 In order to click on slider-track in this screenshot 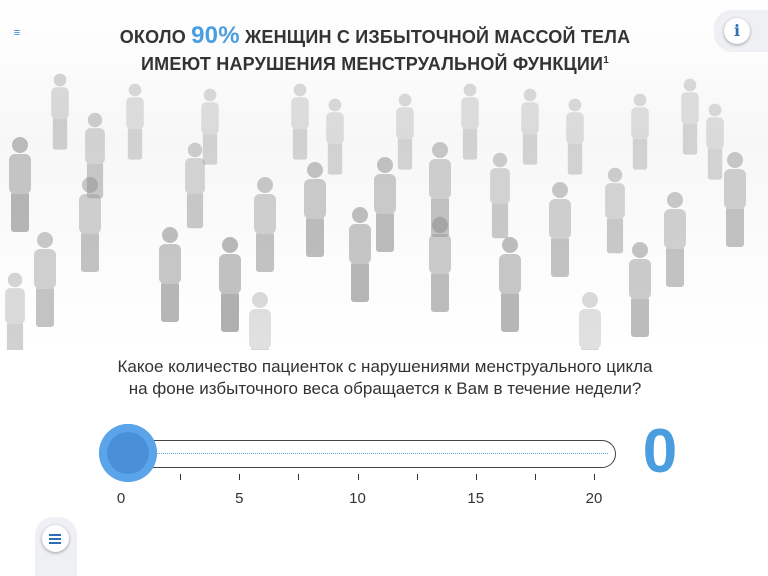, I will do `click(362, 454)`.